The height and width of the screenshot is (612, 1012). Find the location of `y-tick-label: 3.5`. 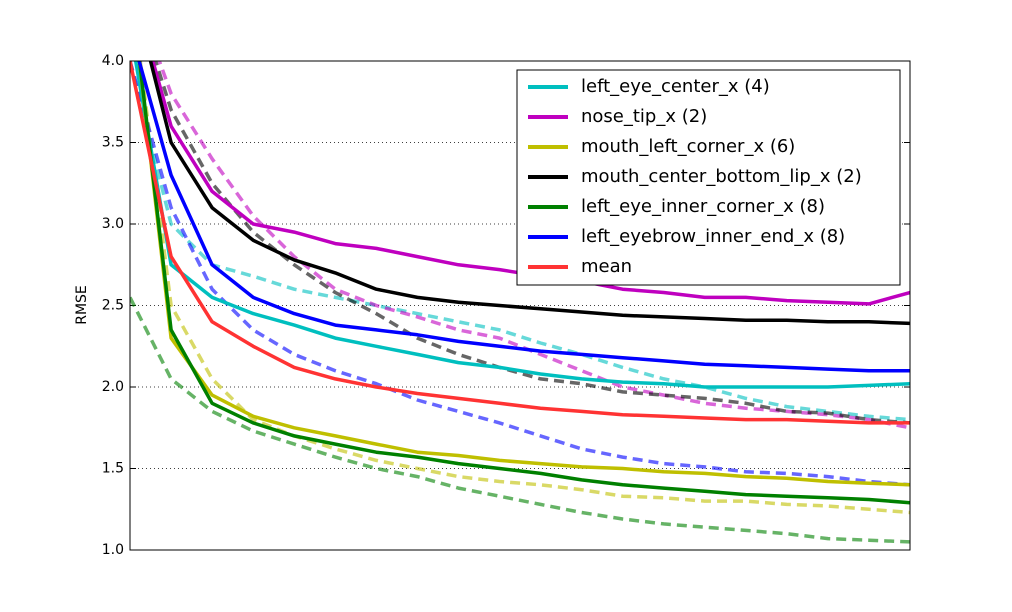

y-tick-label: 3.5 is located at coordinates (113, 143).